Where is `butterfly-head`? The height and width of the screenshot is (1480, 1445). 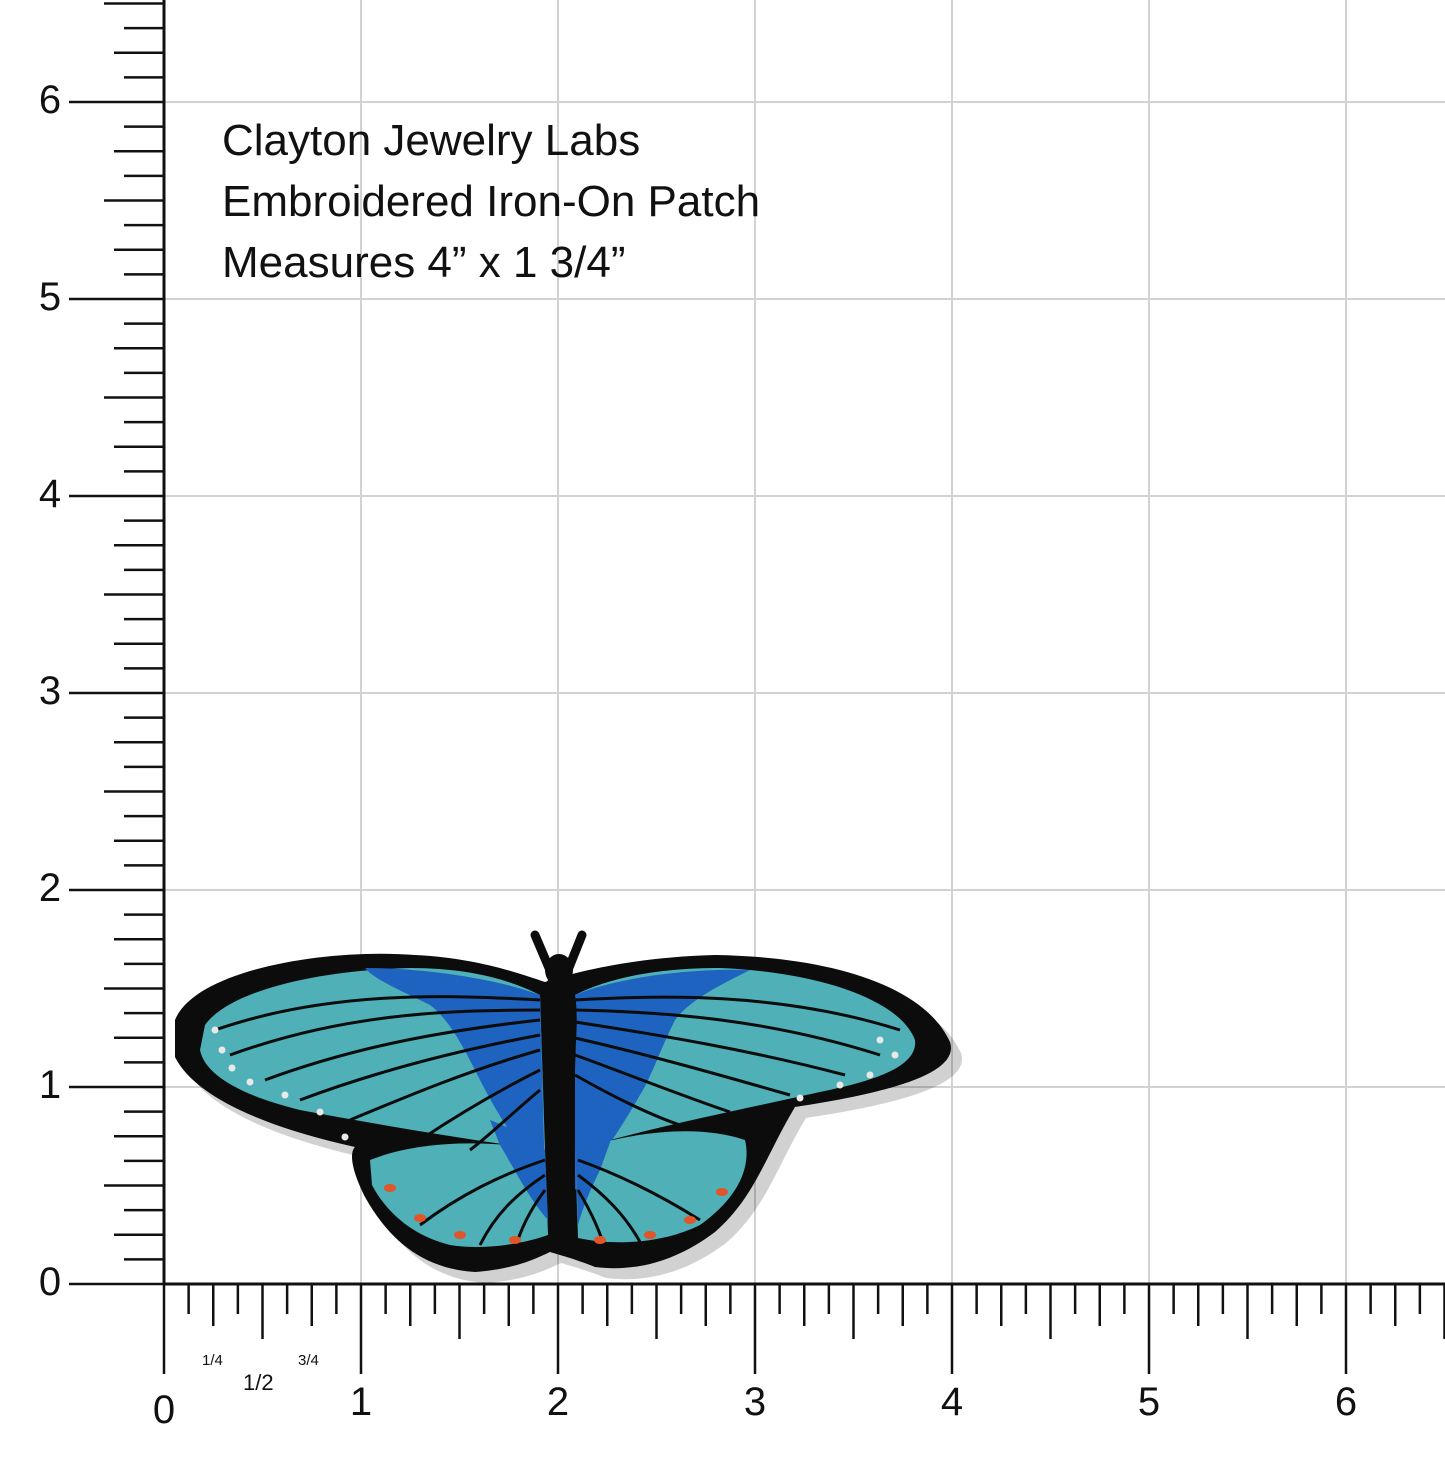 butterfly-head is located at coordinates (559, 970).